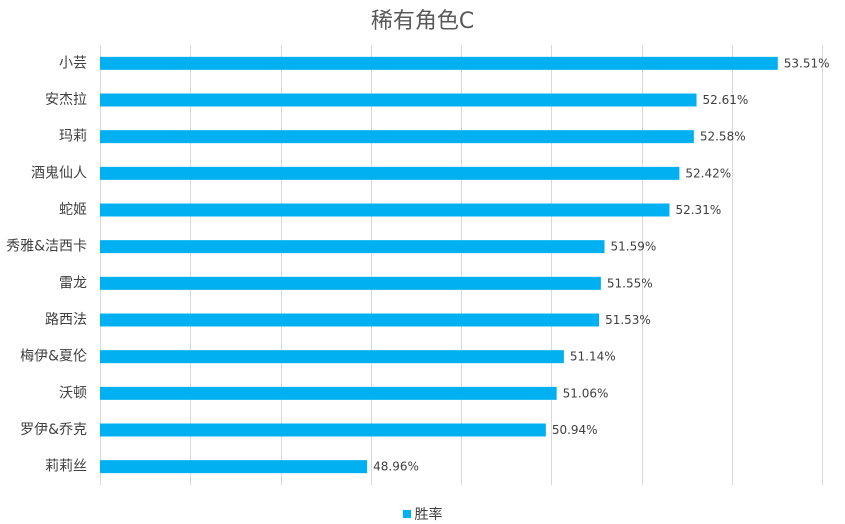 The height and width of the screenshot is (524, 845). I want to click on category-label: 梅伊&夏伦, so click(53, 357).